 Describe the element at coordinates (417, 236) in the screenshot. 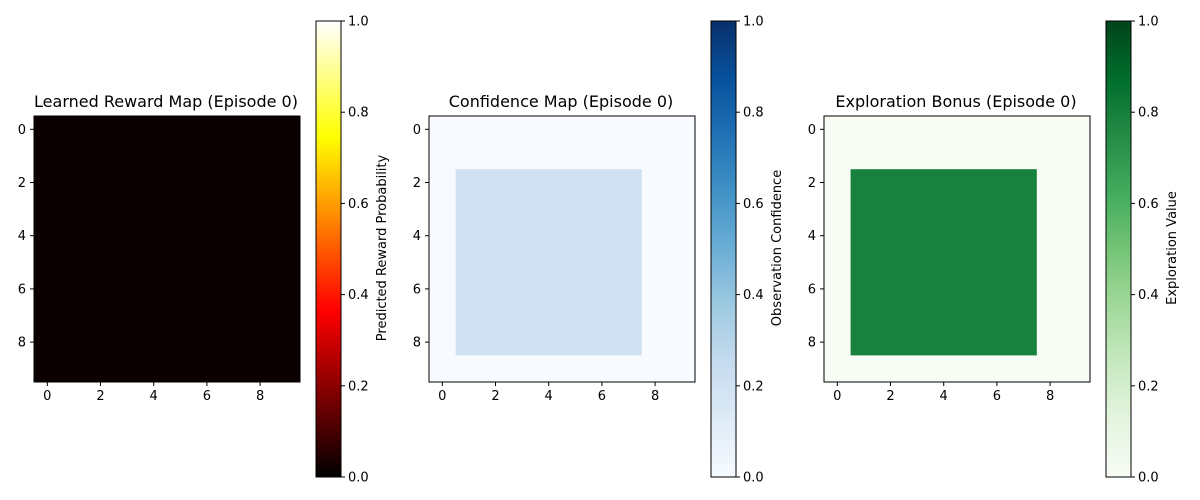

I see `confidence-y-tick-label: 4` at that location.